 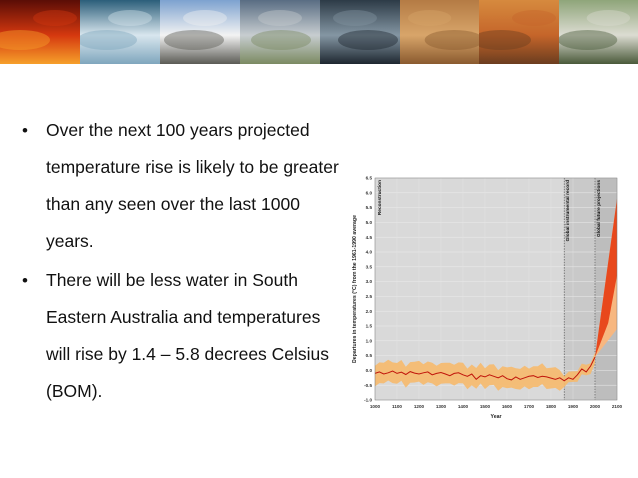 What do you see at coordinates (280, 32) in the screenshot?
I see `rainbow-photo` at bounding box center [280, 32].